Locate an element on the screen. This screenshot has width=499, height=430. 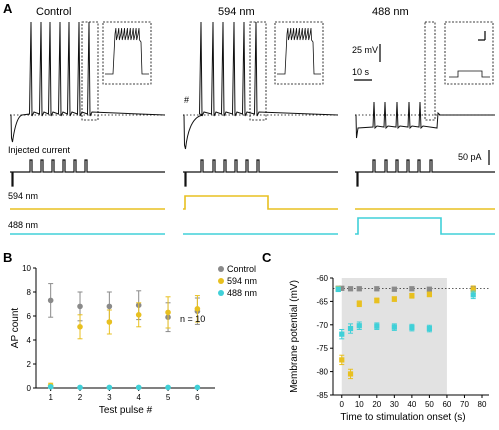
y-tick-label: 2 is located at coordinates (29, 364).